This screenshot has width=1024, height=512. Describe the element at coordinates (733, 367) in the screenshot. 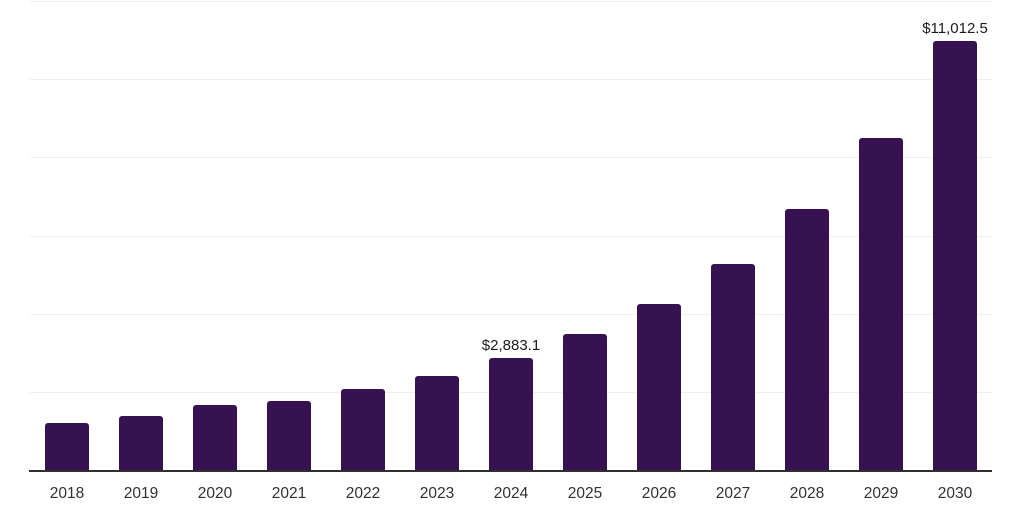

I see `bar-2027` at that location.